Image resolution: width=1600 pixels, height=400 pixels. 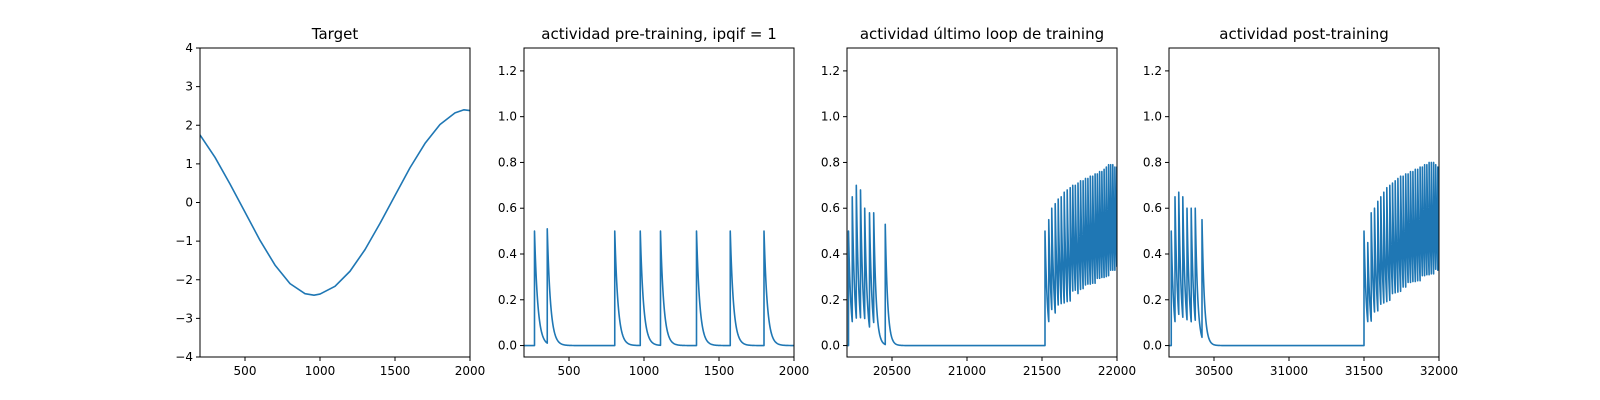 I want to click on y-tick-label: −1, so click(x=184, y=241).